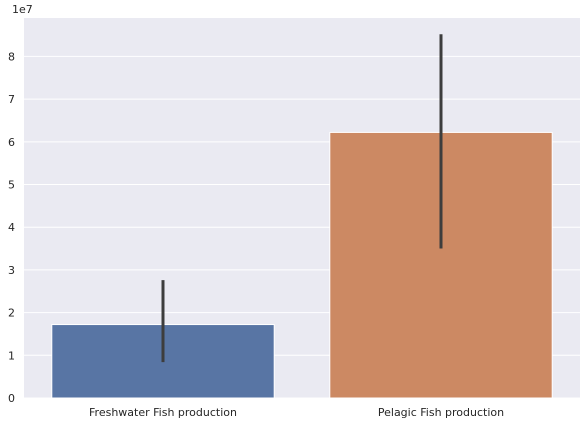 The image size is (588, 425). I want to click on x-tick-label: Pelagic Fish production, so click(441, 412).